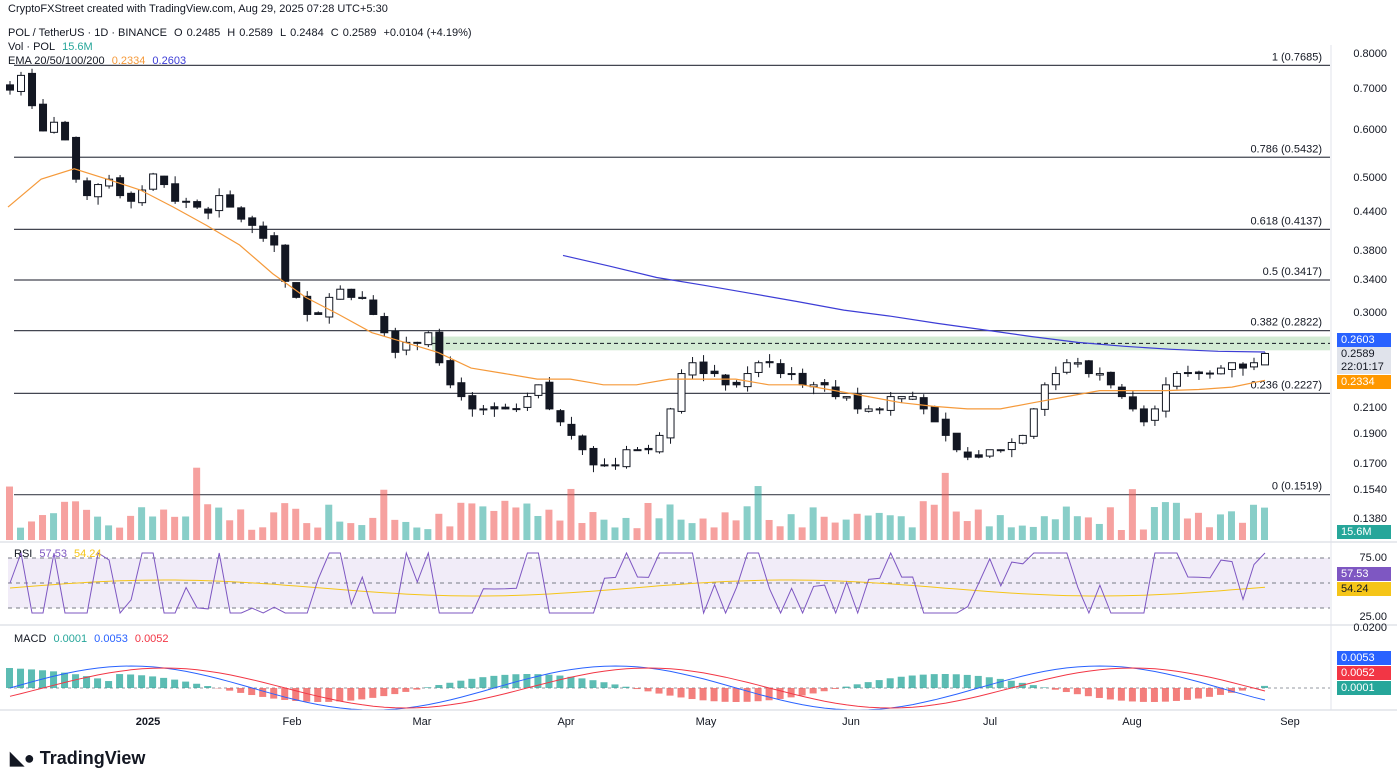  What do you see at coordinates (53, 554) in the screenshot?
I see `rsi-value: 57.53` at bounding box center [53, 554].